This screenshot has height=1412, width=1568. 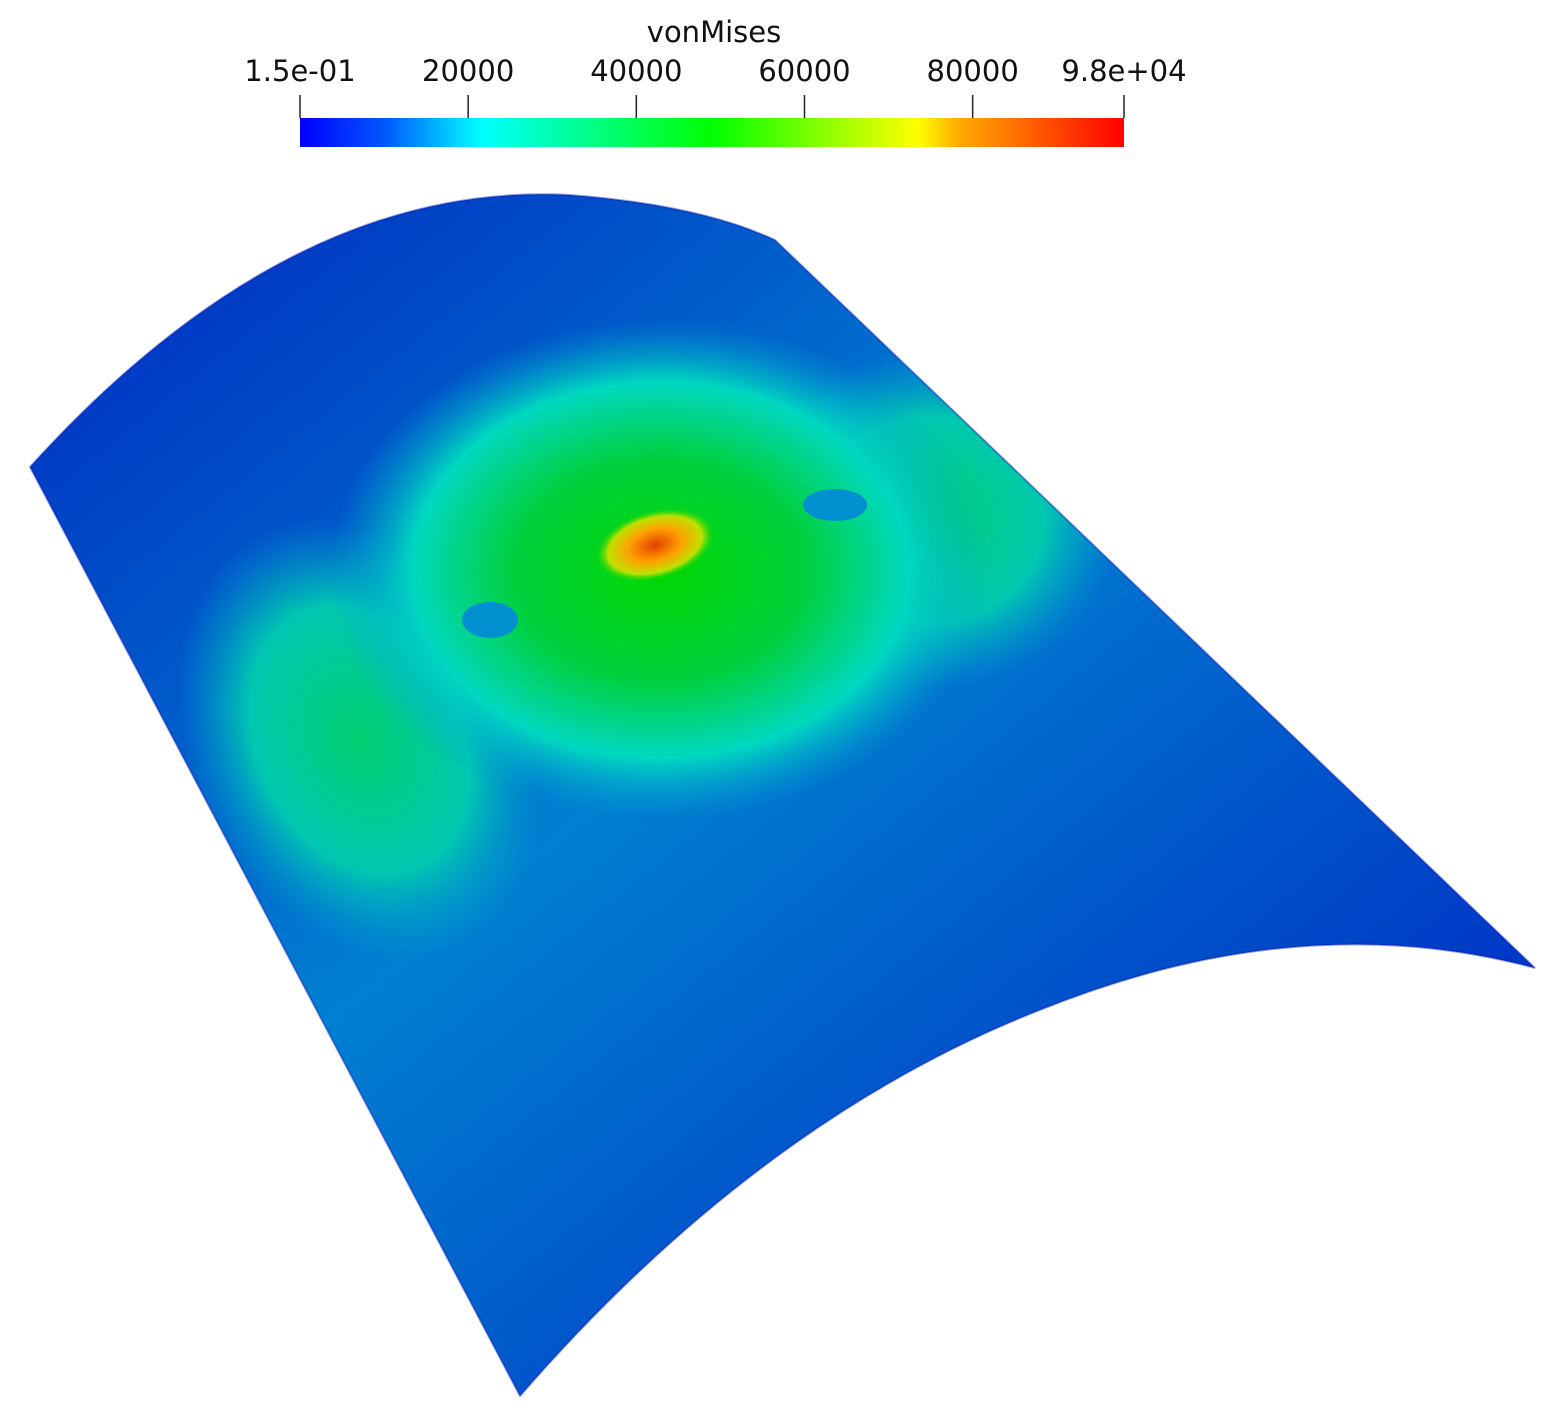 I want to click on legend-title: vonMises, so click(x=714, y=32).